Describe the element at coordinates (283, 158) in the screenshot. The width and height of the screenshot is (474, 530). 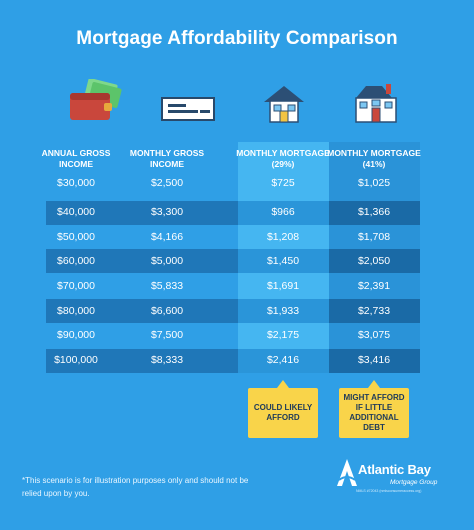
I see `header-mortgage-29: MONTHLY MORTGAGE (29%)` at that location.